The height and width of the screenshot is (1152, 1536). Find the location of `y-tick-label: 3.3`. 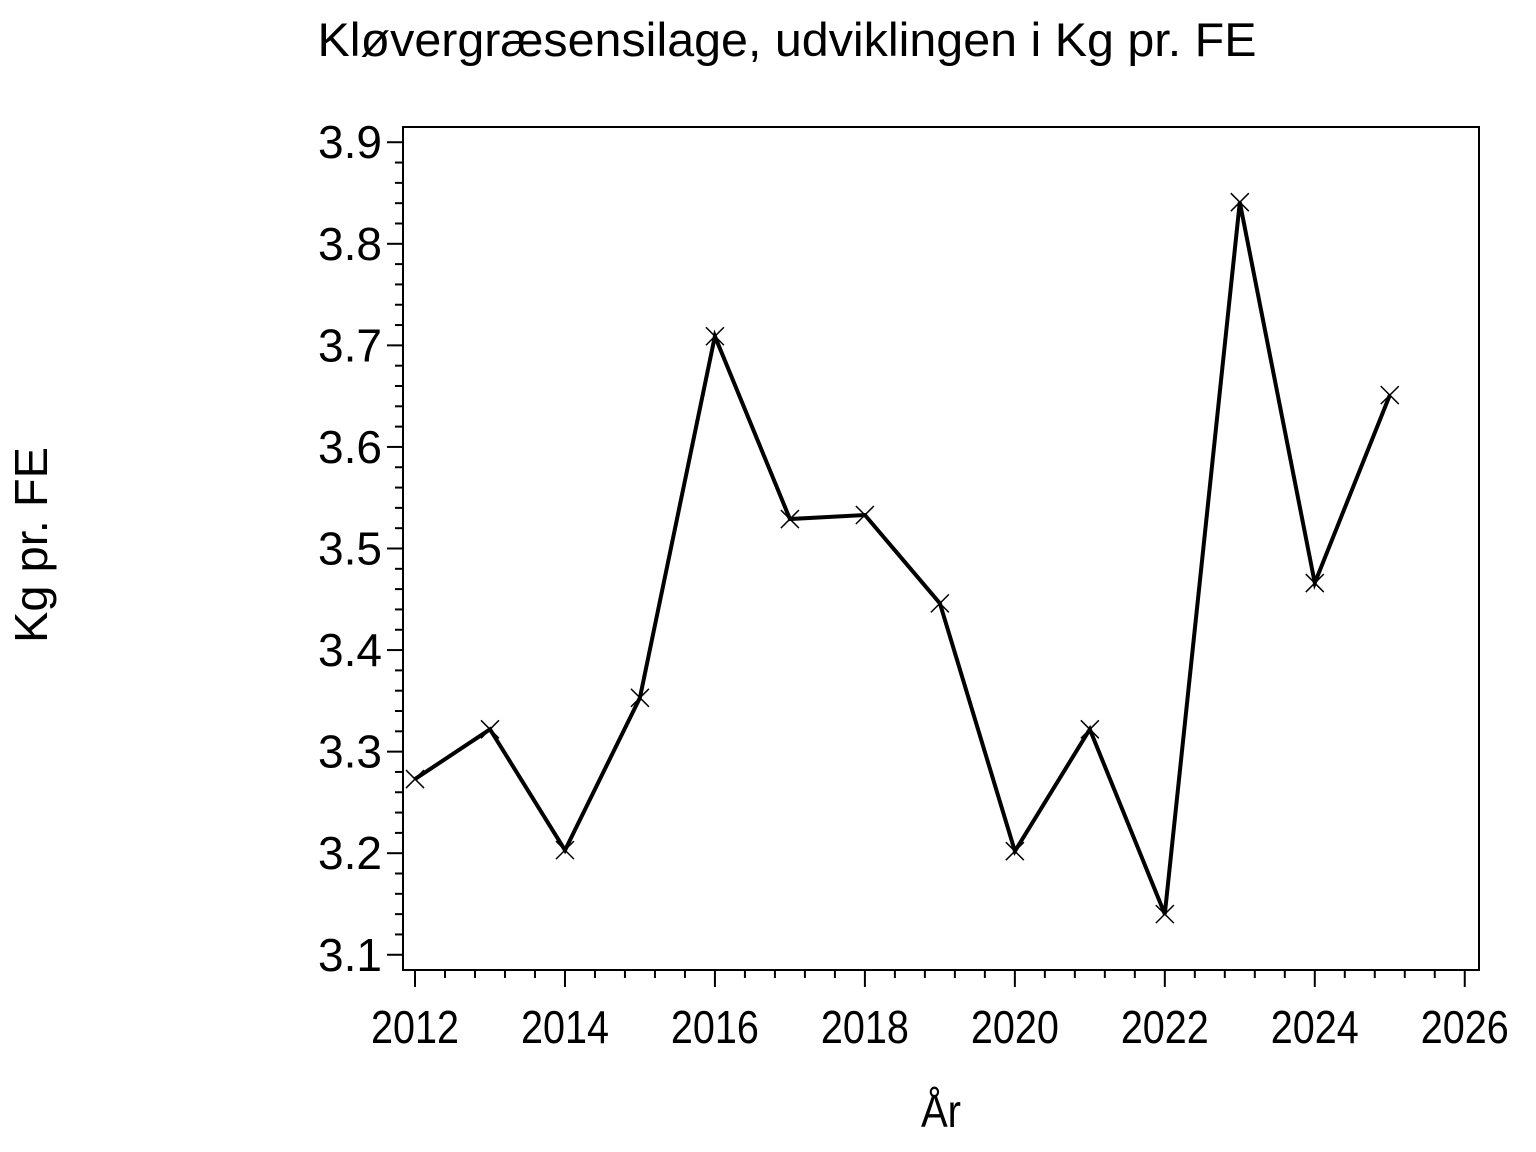

y-tick-label: 3.3 is located at coordinates (350, 752).